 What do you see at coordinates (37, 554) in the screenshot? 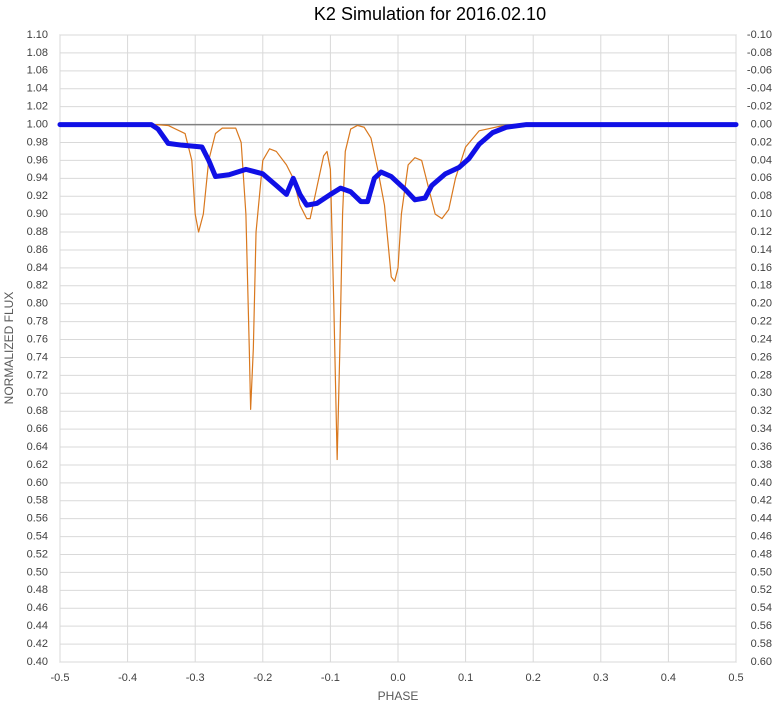
I see `y-tick-label: 0.52` at bounding box center [37, 554].